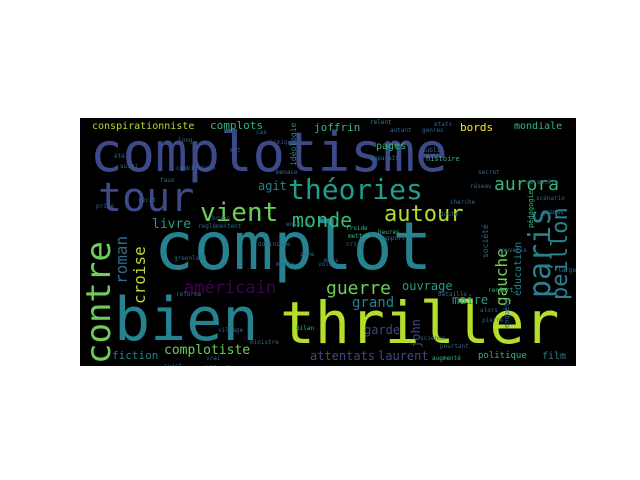 The height and width of the screenshot is (480, 640). I want to click on word-fiction: fiction, so click(135, 355).